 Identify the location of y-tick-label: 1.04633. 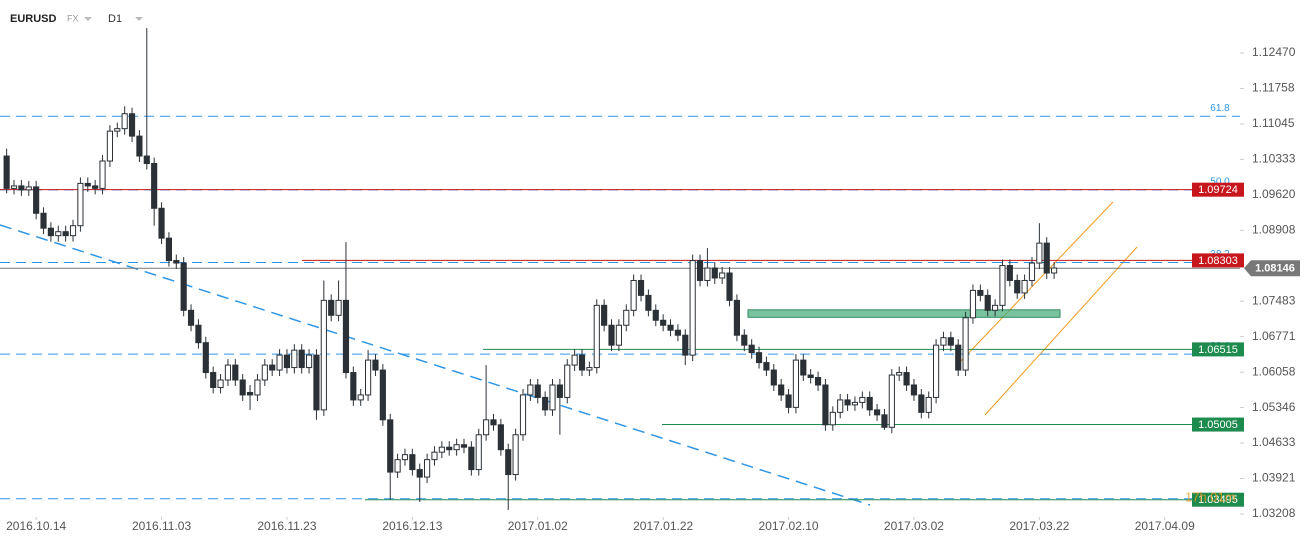
(1274, 442).